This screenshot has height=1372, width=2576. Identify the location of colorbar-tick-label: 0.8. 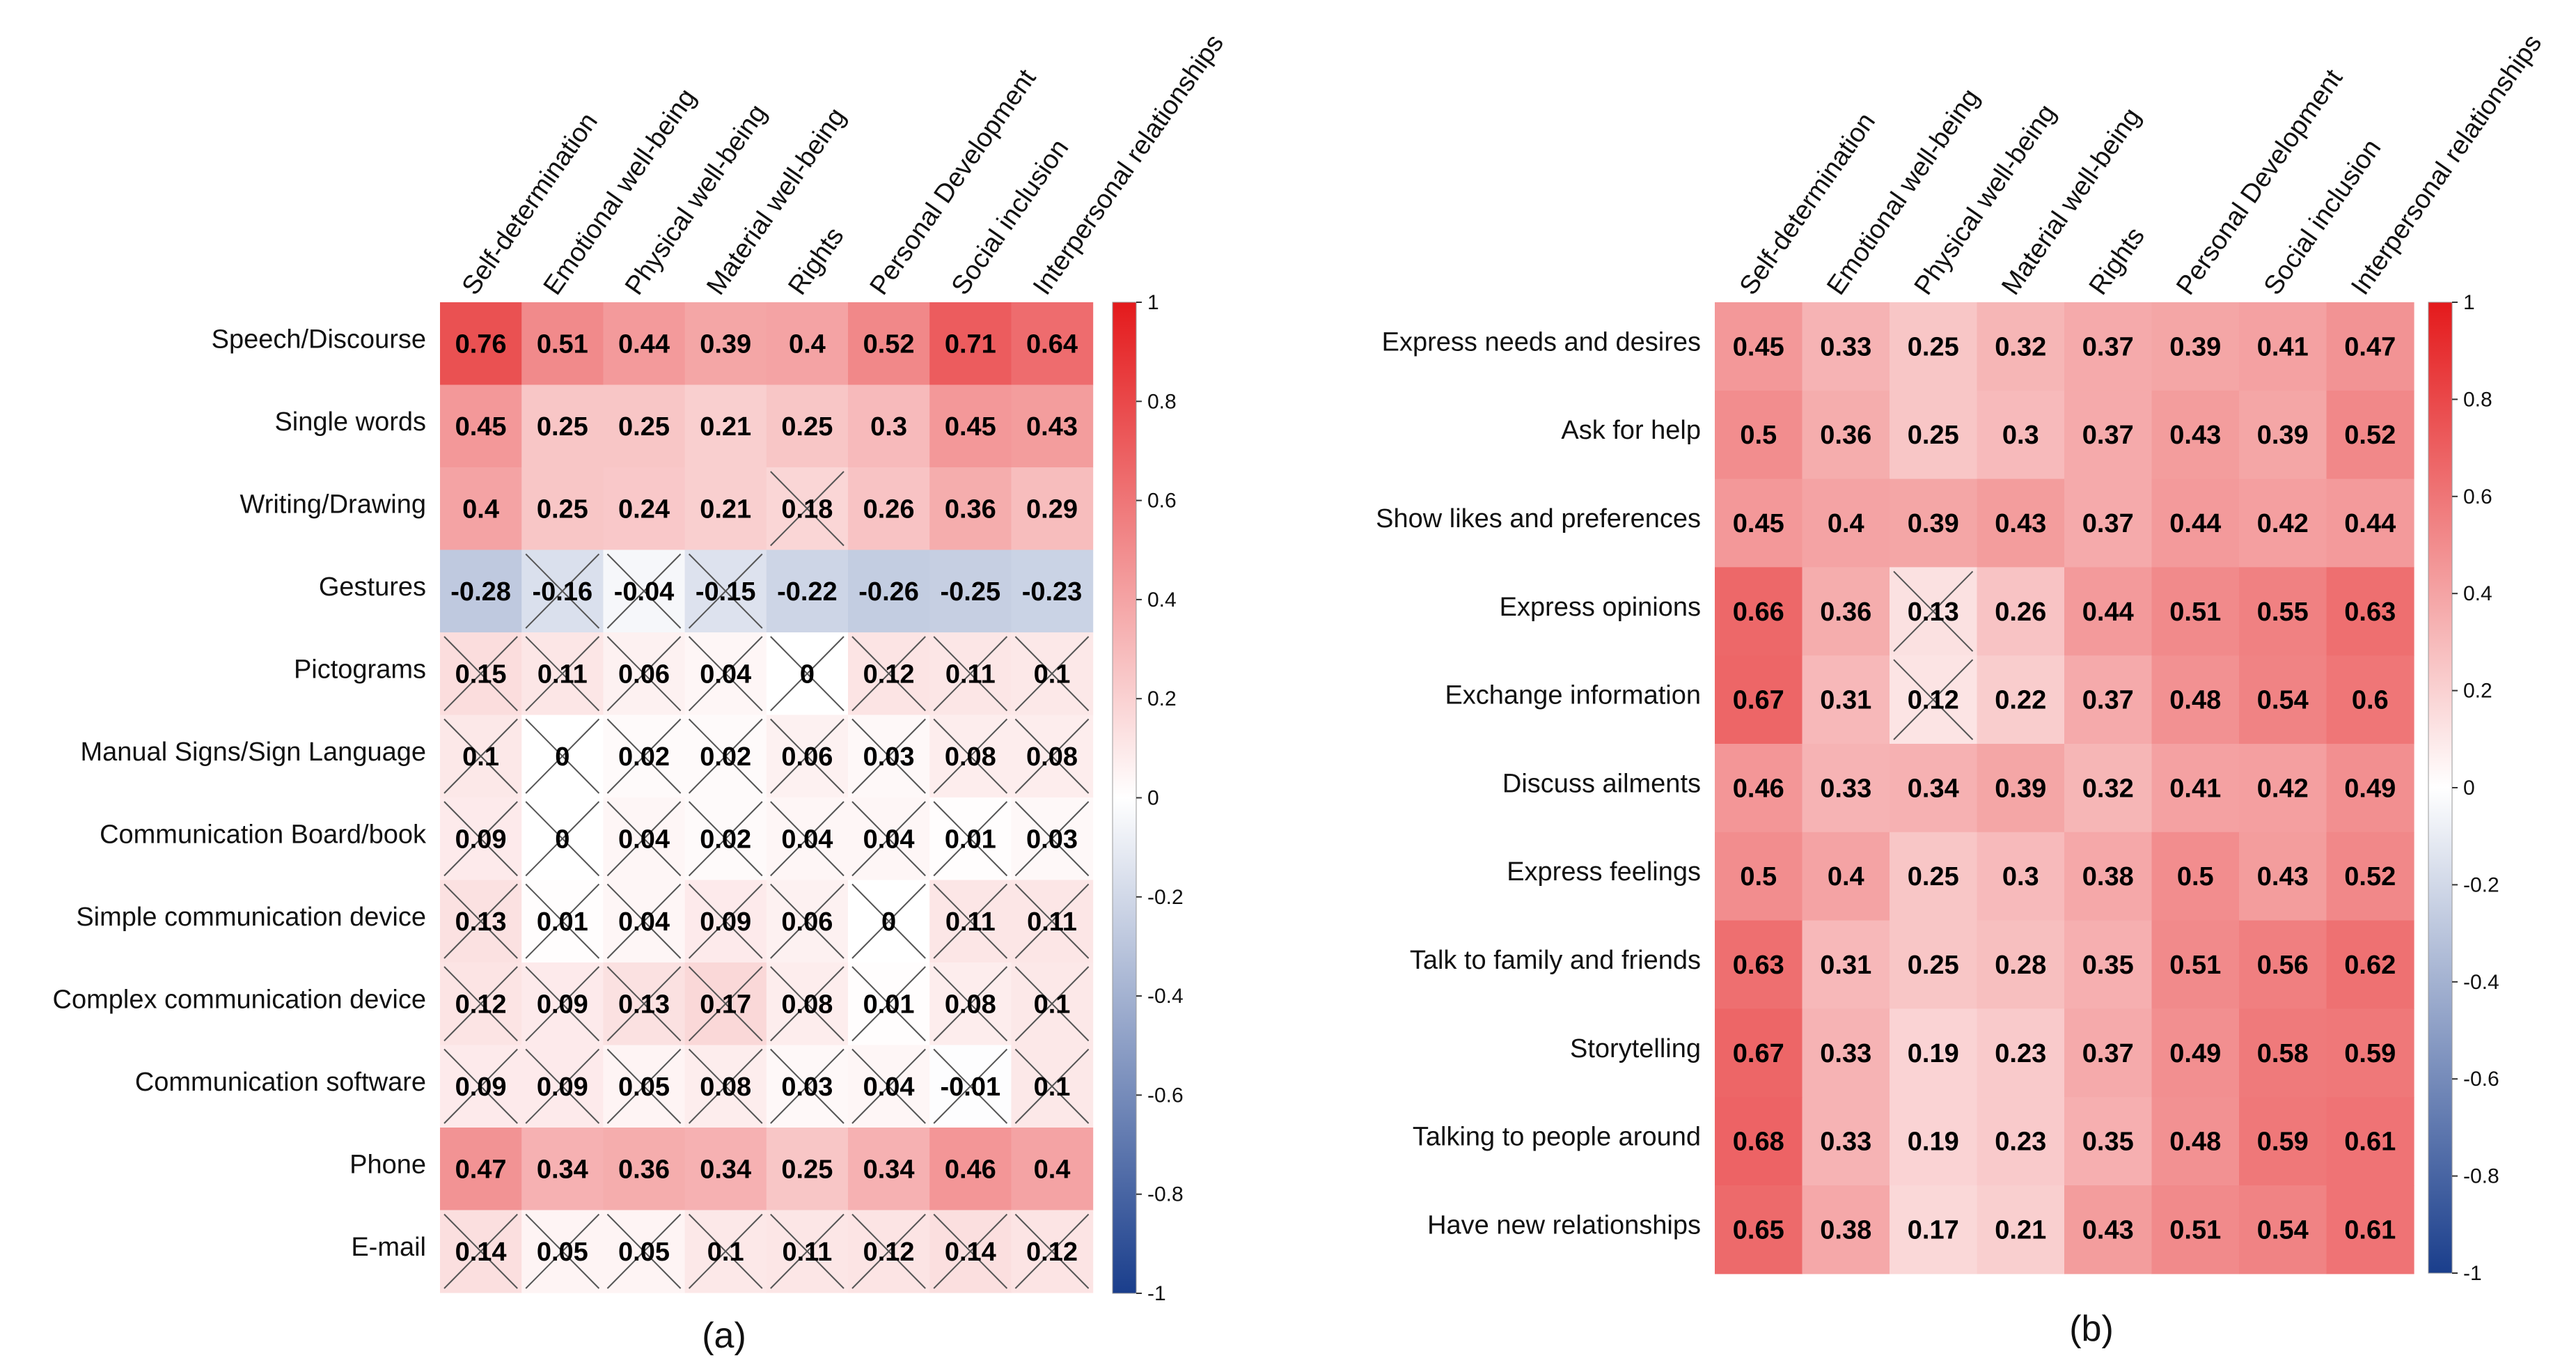
(2477, 400).